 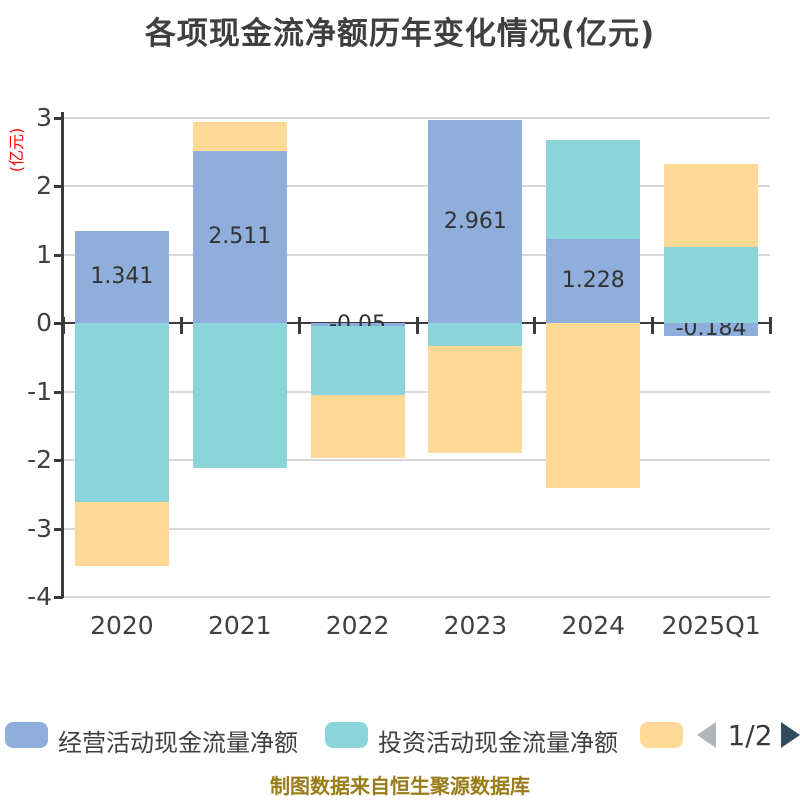 I want to click on bar-segment-2020-s2, so click(x=121, y=534).